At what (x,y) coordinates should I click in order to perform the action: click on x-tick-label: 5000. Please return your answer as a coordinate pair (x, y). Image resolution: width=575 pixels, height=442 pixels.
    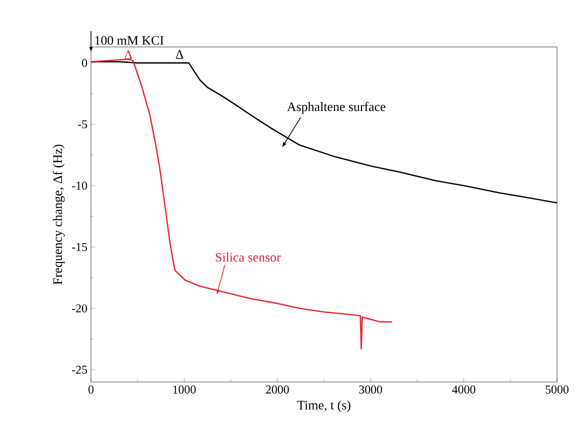
    Looking at the image, I should click on (557, 390).